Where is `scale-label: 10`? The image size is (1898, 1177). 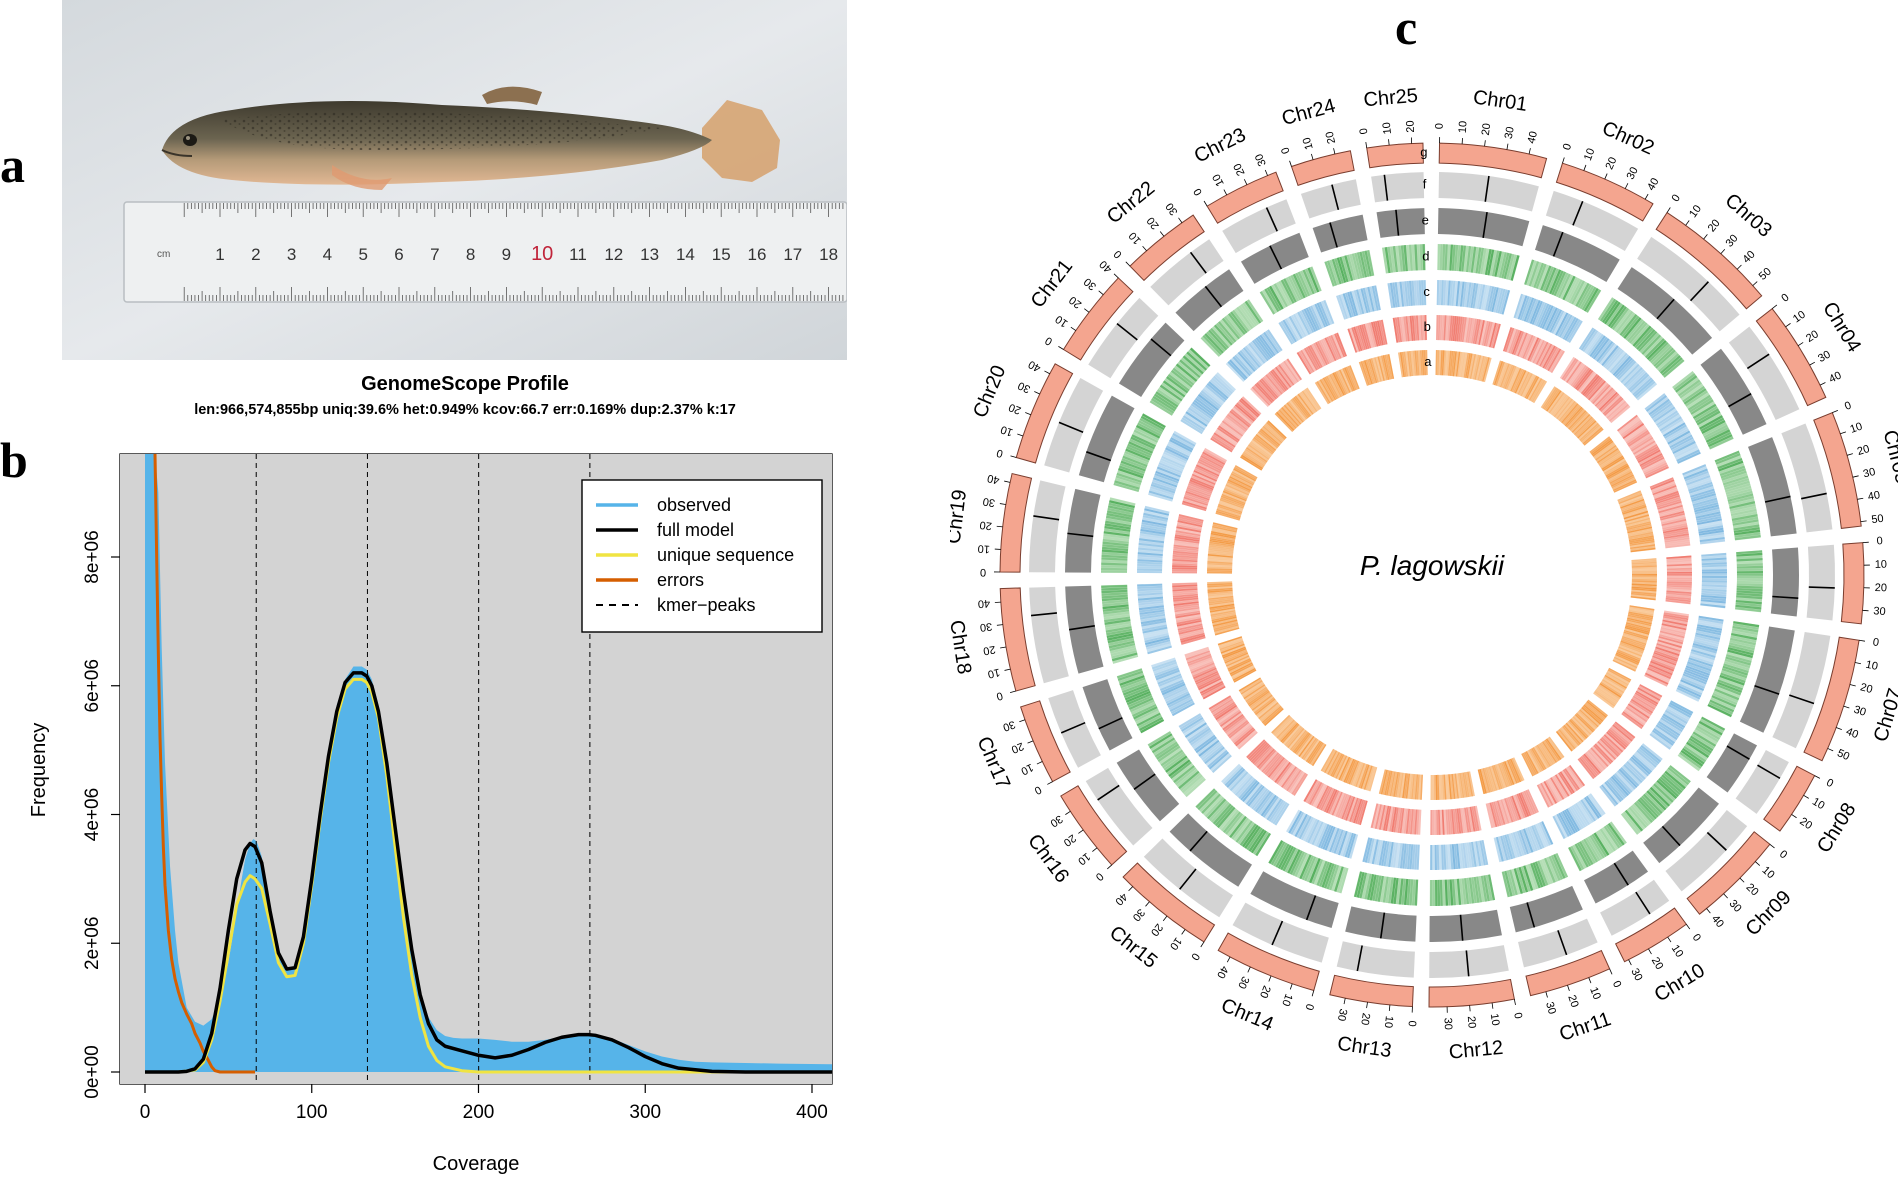
scale-label: 10 is located at coordinates (1590, 155).